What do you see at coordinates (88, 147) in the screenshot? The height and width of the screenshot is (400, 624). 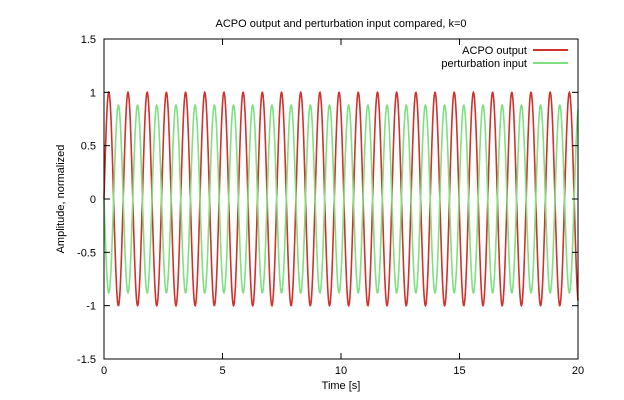 I see `y-tick-label: 0.5` at bounding box center [88, 147].